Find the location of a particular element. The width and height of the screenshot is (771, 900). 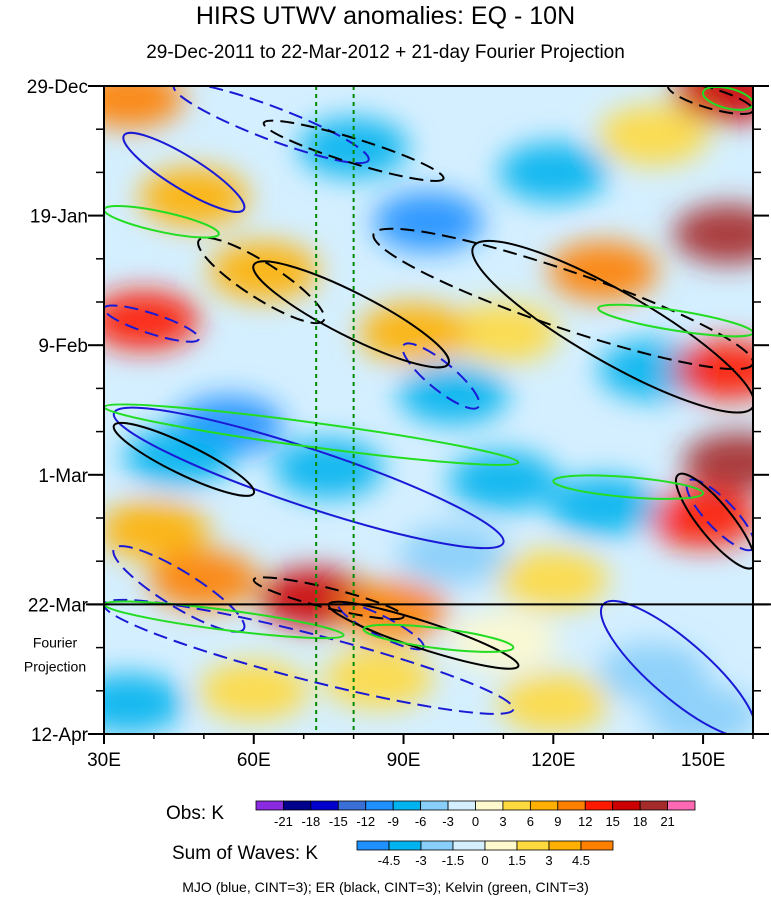

obs-colorbar-level-label: 21 is located at coordinates (667, 821).